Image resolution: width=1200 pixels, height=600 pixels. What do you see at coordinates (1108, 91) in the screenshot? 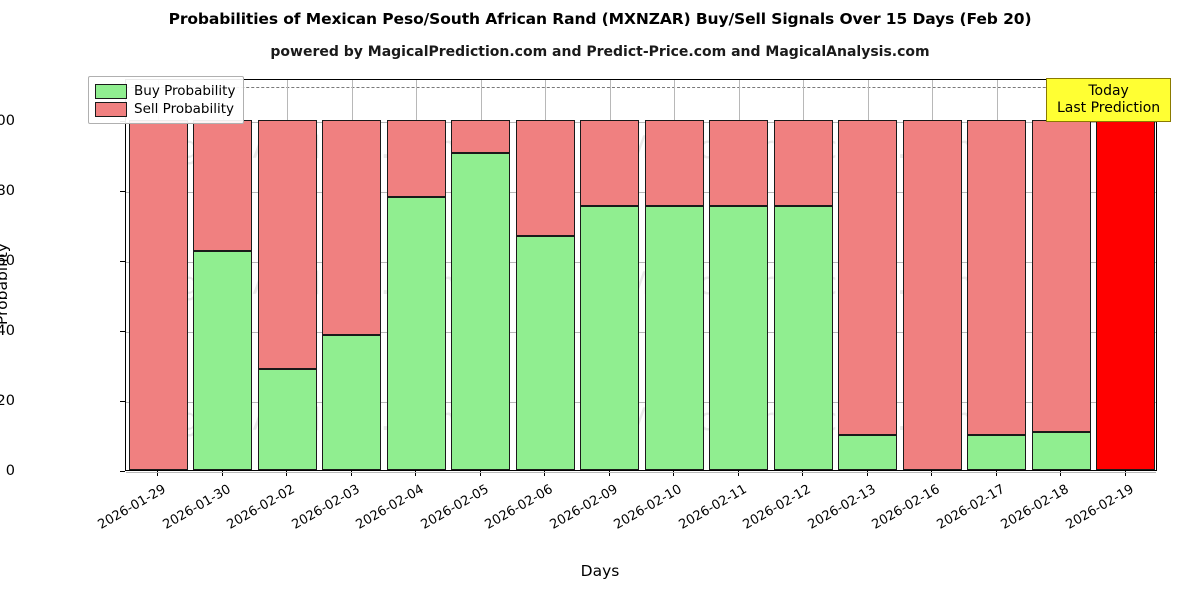
I see `today-annotation-line1: Today` at bounding box center [1108, 91].